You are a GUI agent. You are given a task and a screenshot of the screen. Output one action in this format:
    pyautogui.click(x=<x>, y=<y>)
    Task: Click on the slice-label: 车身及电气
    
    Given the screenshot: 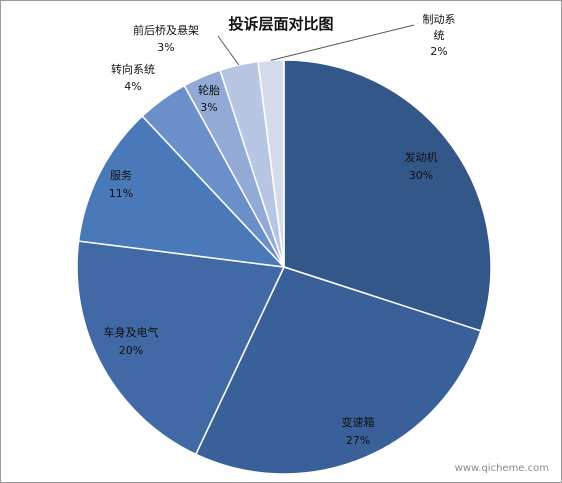 What is the action you would take?
    pyautogui.click(x=131, y=332)
    